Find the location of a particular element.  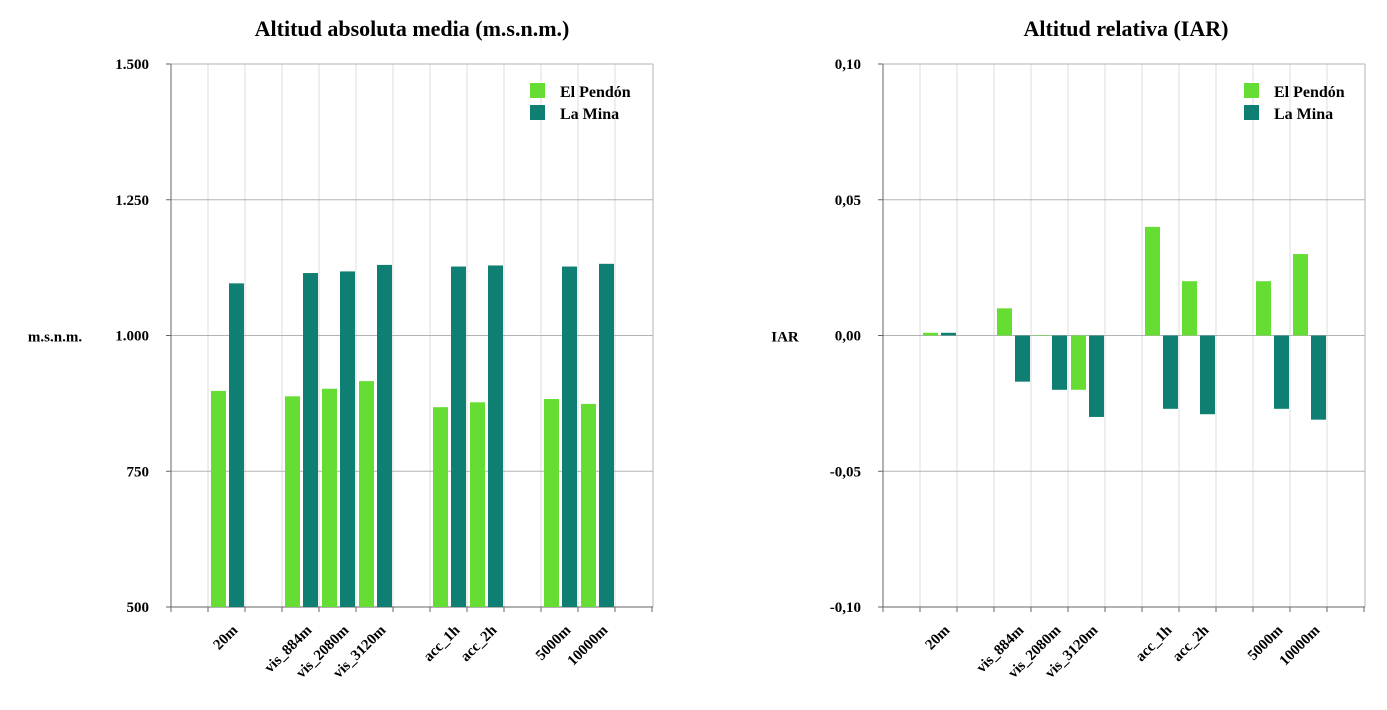

y-tick-label: 0,05 is located at coordinates (848, 201).